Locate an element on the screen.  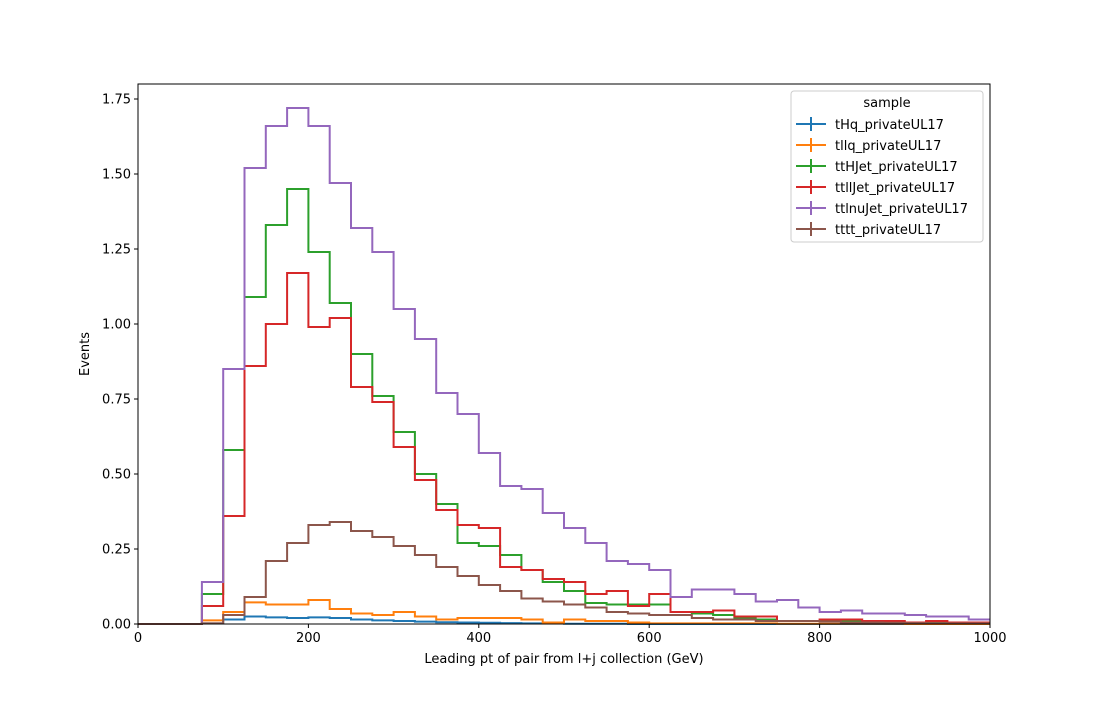
legend-title: sample is located at coordinates (886, 103).